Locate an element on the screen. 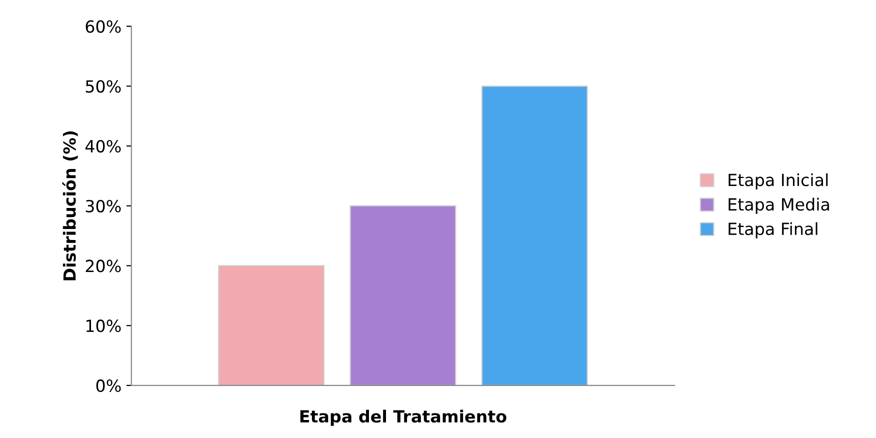 This screenshot has height=438, width=876. y-tick-label: 50% is located at coordinates (103, 86).